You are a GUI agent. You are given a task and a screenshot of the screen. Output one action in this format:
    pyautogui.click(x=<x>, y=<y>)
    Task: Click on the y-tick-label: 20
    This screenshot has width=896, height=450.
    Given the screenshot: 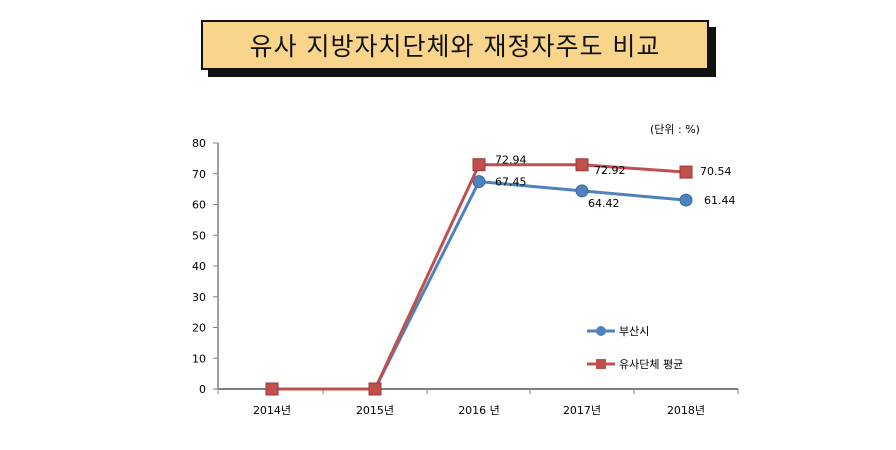 What is the action you would take?
    pyautogui.click(x=199, y=328)
    